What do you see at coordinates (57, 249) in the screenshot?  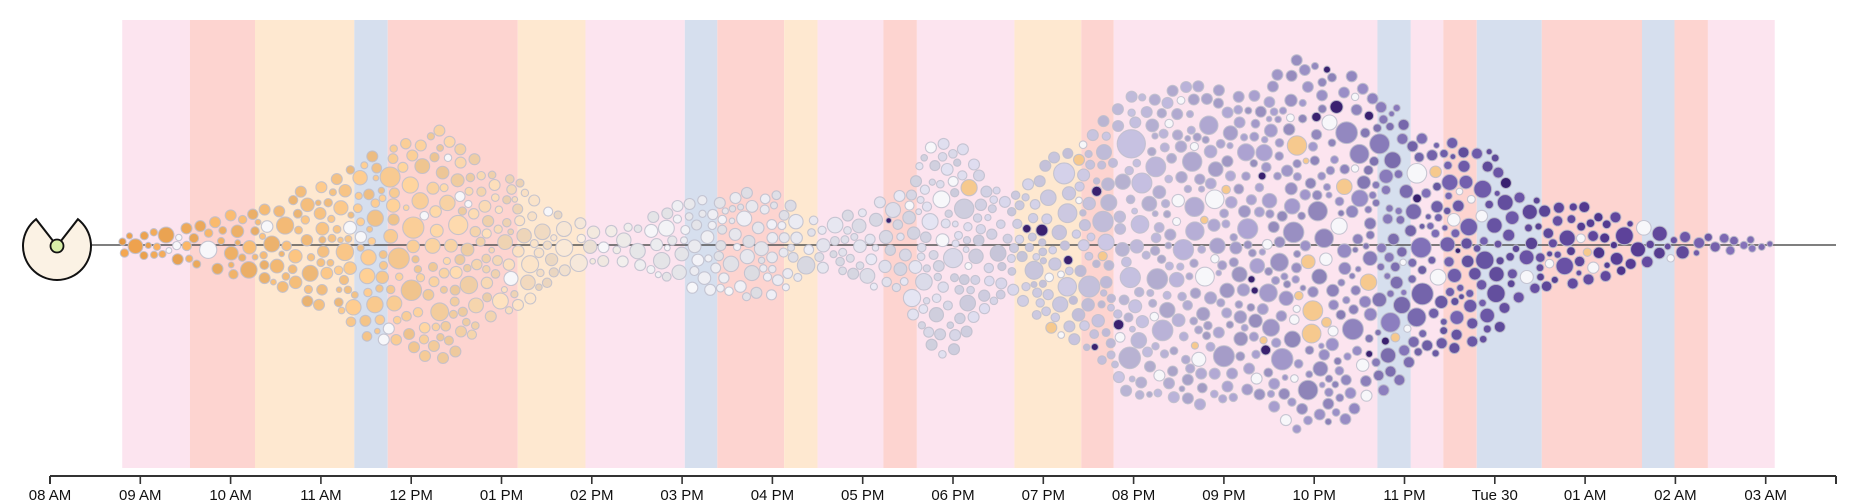 I see `clock-pie-icon` at bounding box center [57, 249].